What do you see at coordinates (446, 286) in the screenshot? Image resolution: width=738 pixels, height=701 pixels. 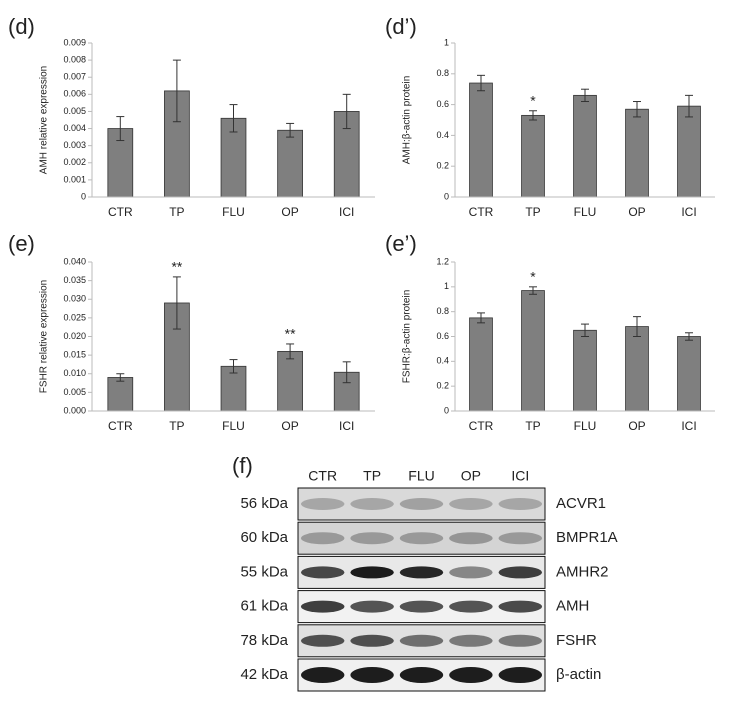 I see `y-tick-label: 1` at bounding box center [446, 286].